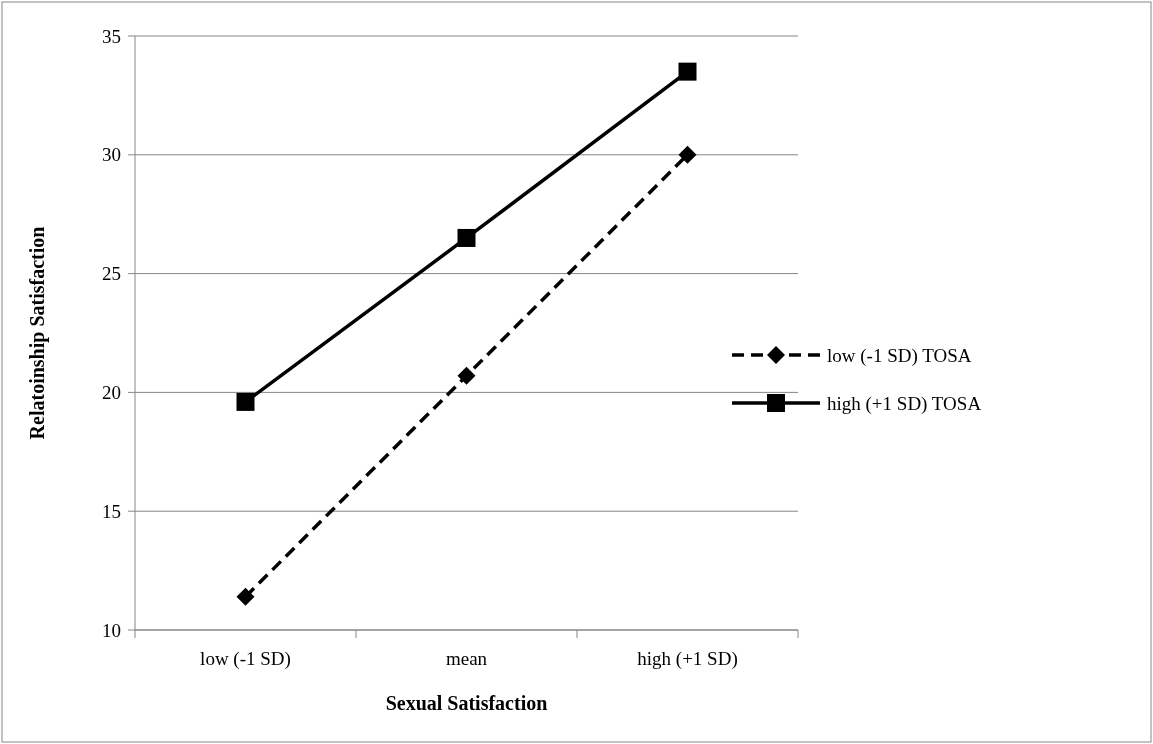  What do you see at coordinates (904, 403) in the screenshot?
I see `legend-label: high (+1 SD) TOSA` at bounding box center [904, 403].